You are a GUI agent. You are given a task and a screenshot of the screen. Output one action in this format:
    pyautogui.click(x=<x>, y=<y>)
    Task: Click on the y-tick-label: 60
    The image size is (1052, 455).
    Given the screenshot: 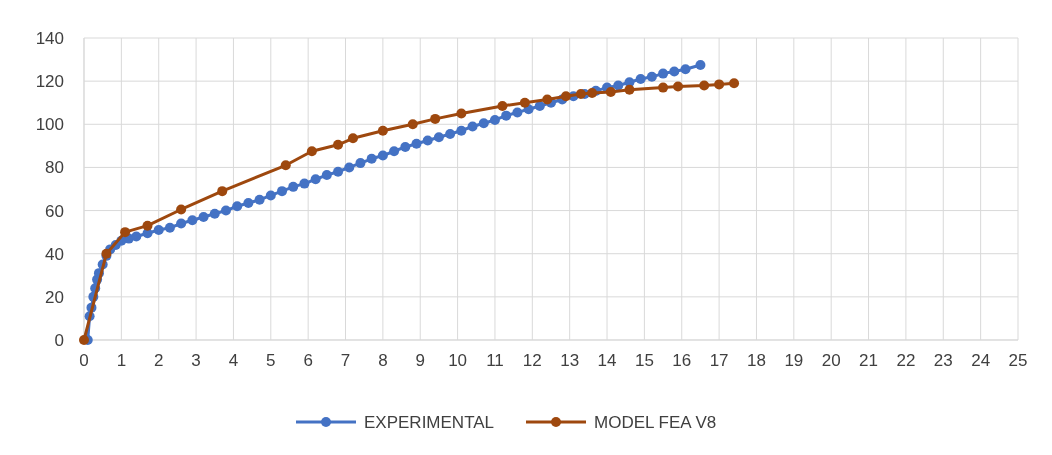 What is the action you would take?
    pyautogui.click(x=54, y=211)
    